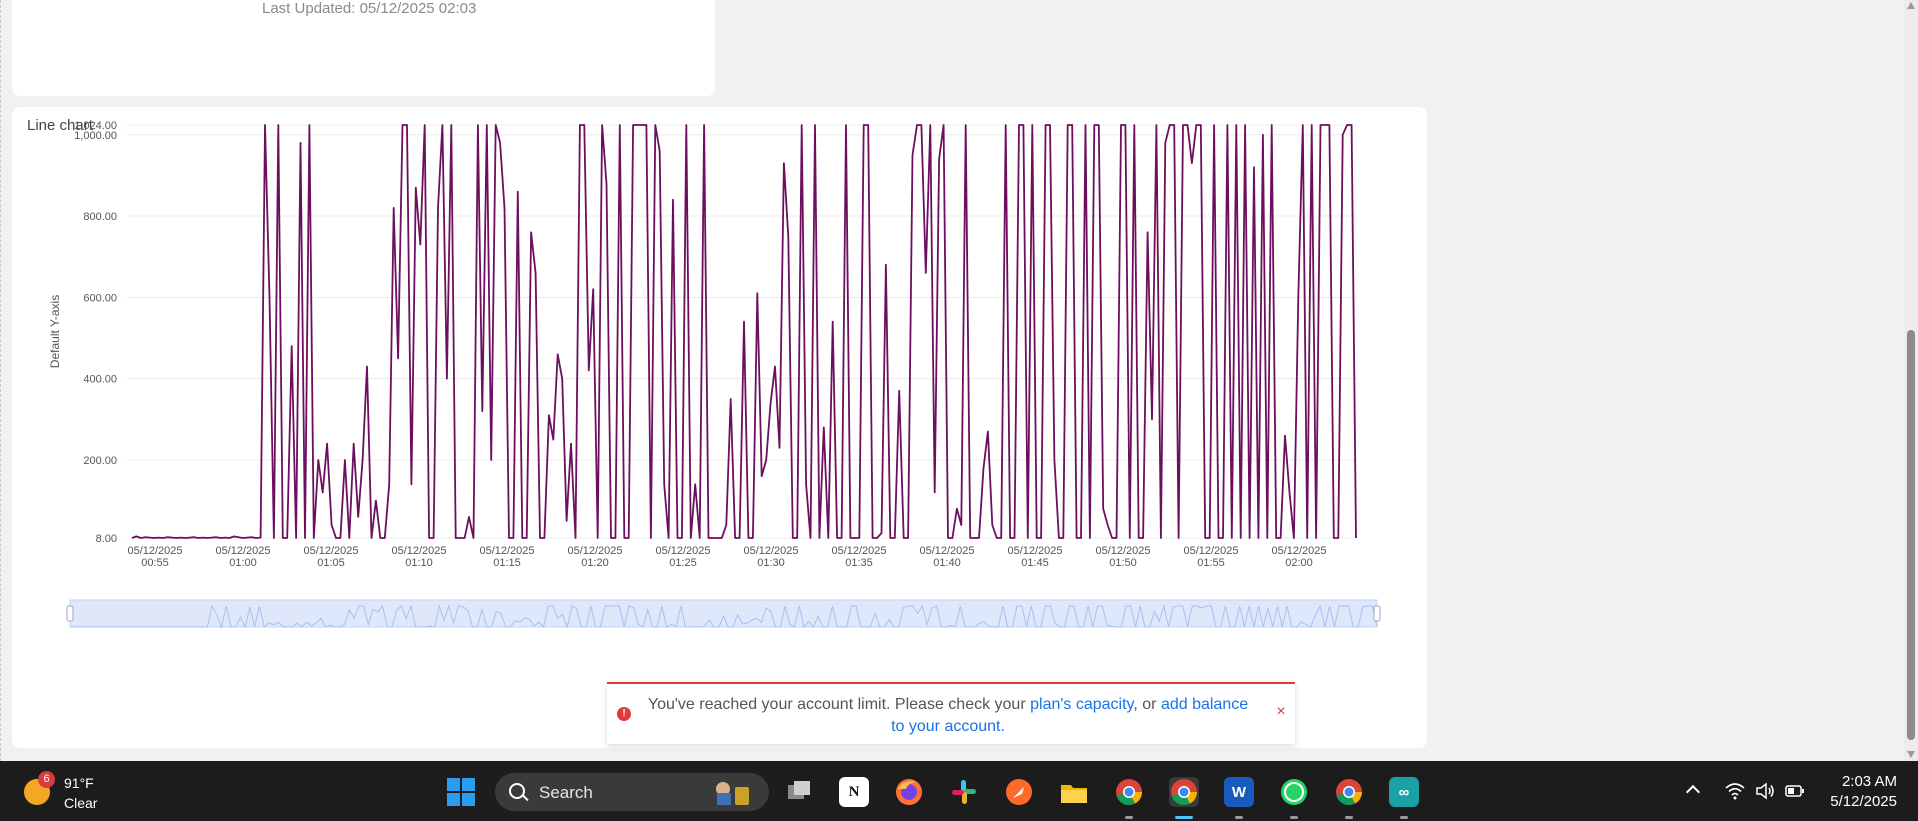  What do you see at coordinates (419, 563) in the screenshot?
I see `x-tick-label: 01:10` at bounding box center [419, 563].